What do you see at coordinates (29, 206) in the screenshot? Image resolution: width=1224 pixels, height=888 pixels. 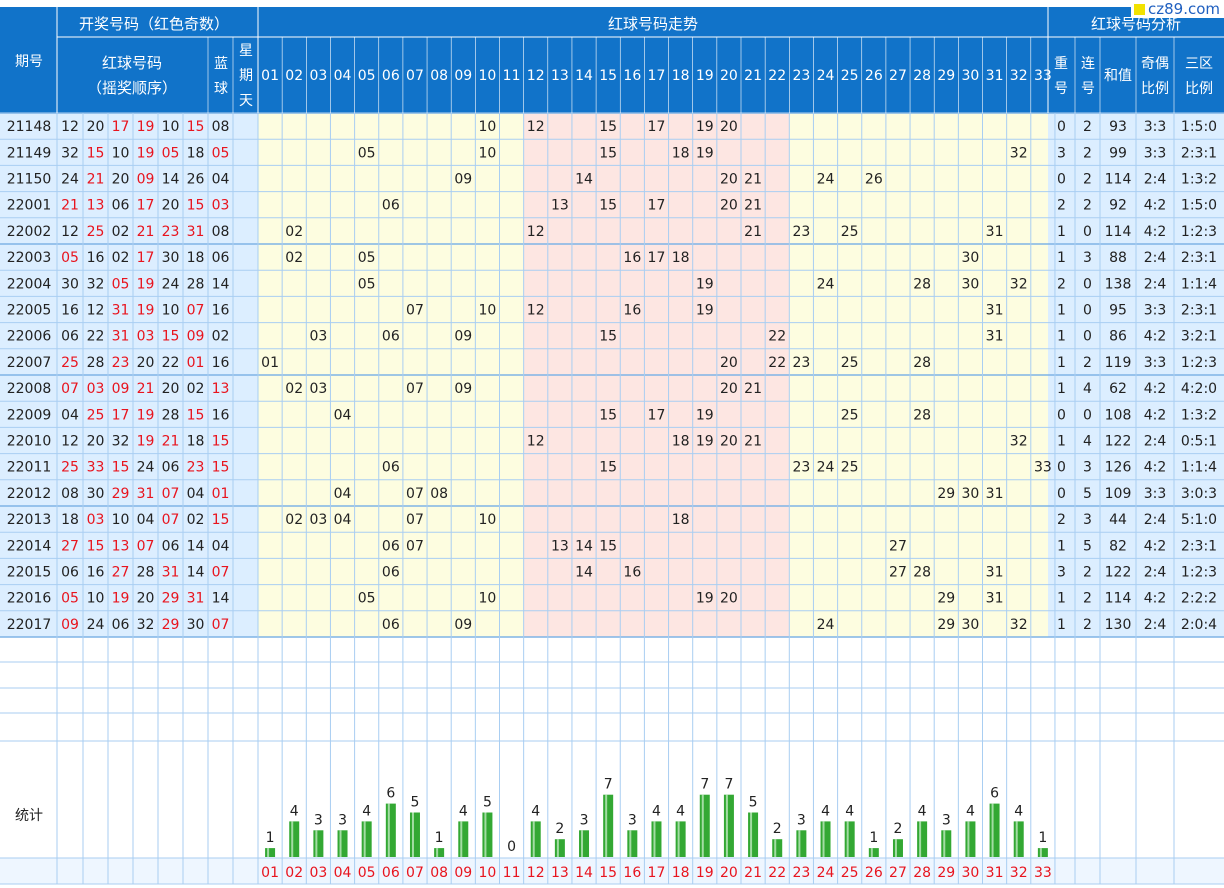 I see `issue-cell: 22001` at bounding box center [29, 206].